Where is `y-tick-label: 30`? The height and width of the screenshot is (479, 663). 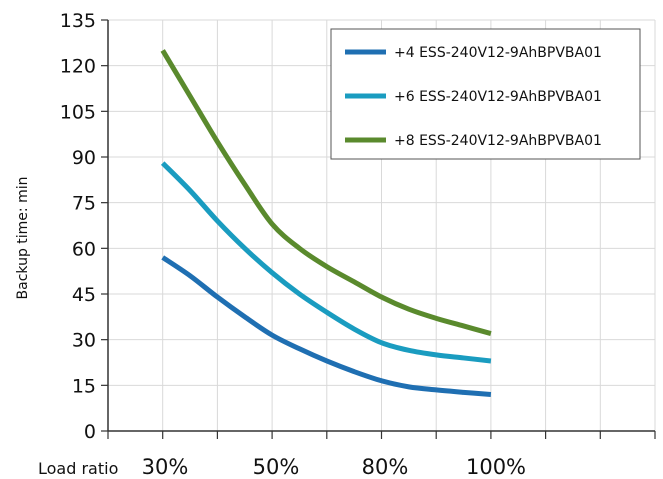
y-tick-label: 30 is located at coordinates (84, 341).